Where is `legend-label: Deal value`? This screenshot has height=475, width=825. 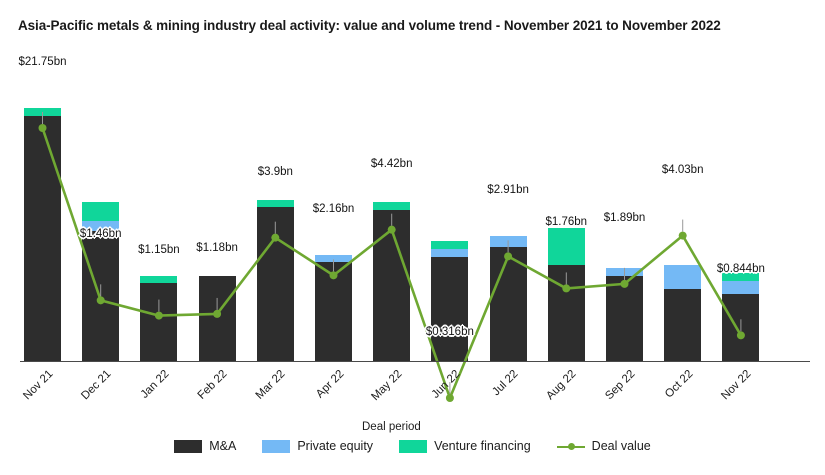
legend-label: Deal value is located at coordinates (621, 446).